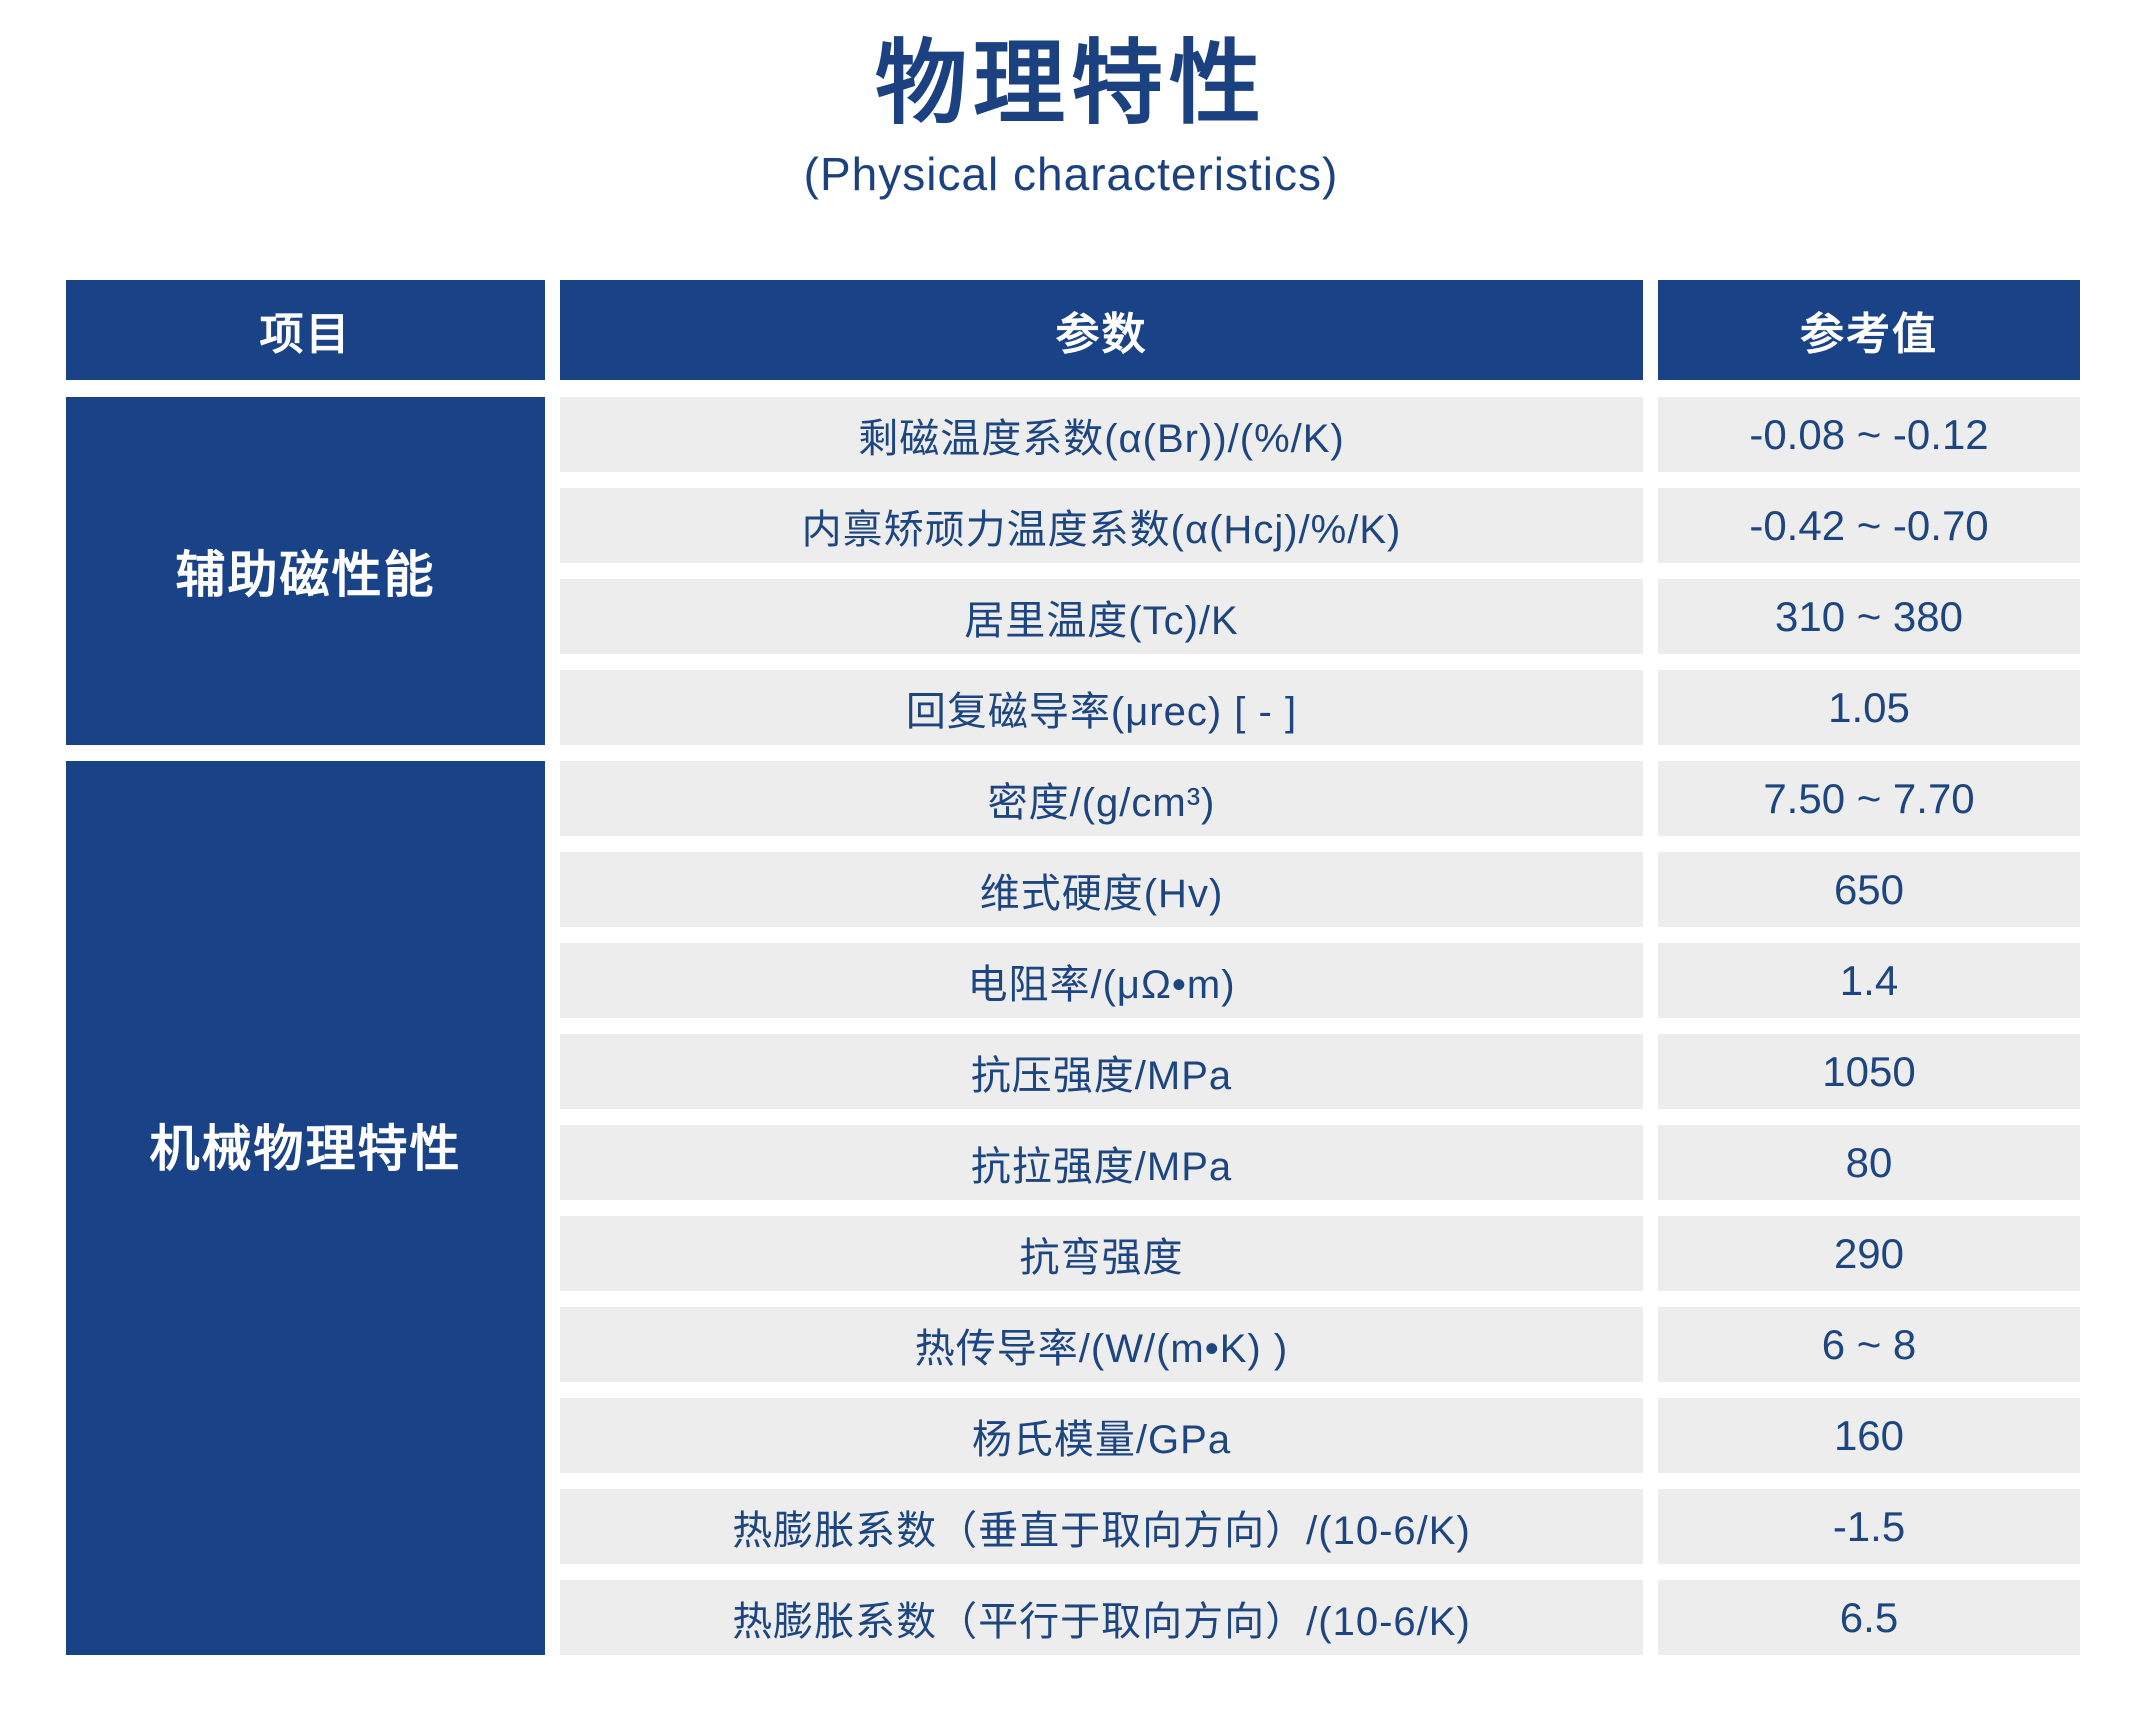 The height and width of the screenshot is (1718, 2142). What do you see at coordinates (1101, 1253) in the screenshot?
I see `param-cell: 抗弯强度` at bounding box center [1101, 1253].